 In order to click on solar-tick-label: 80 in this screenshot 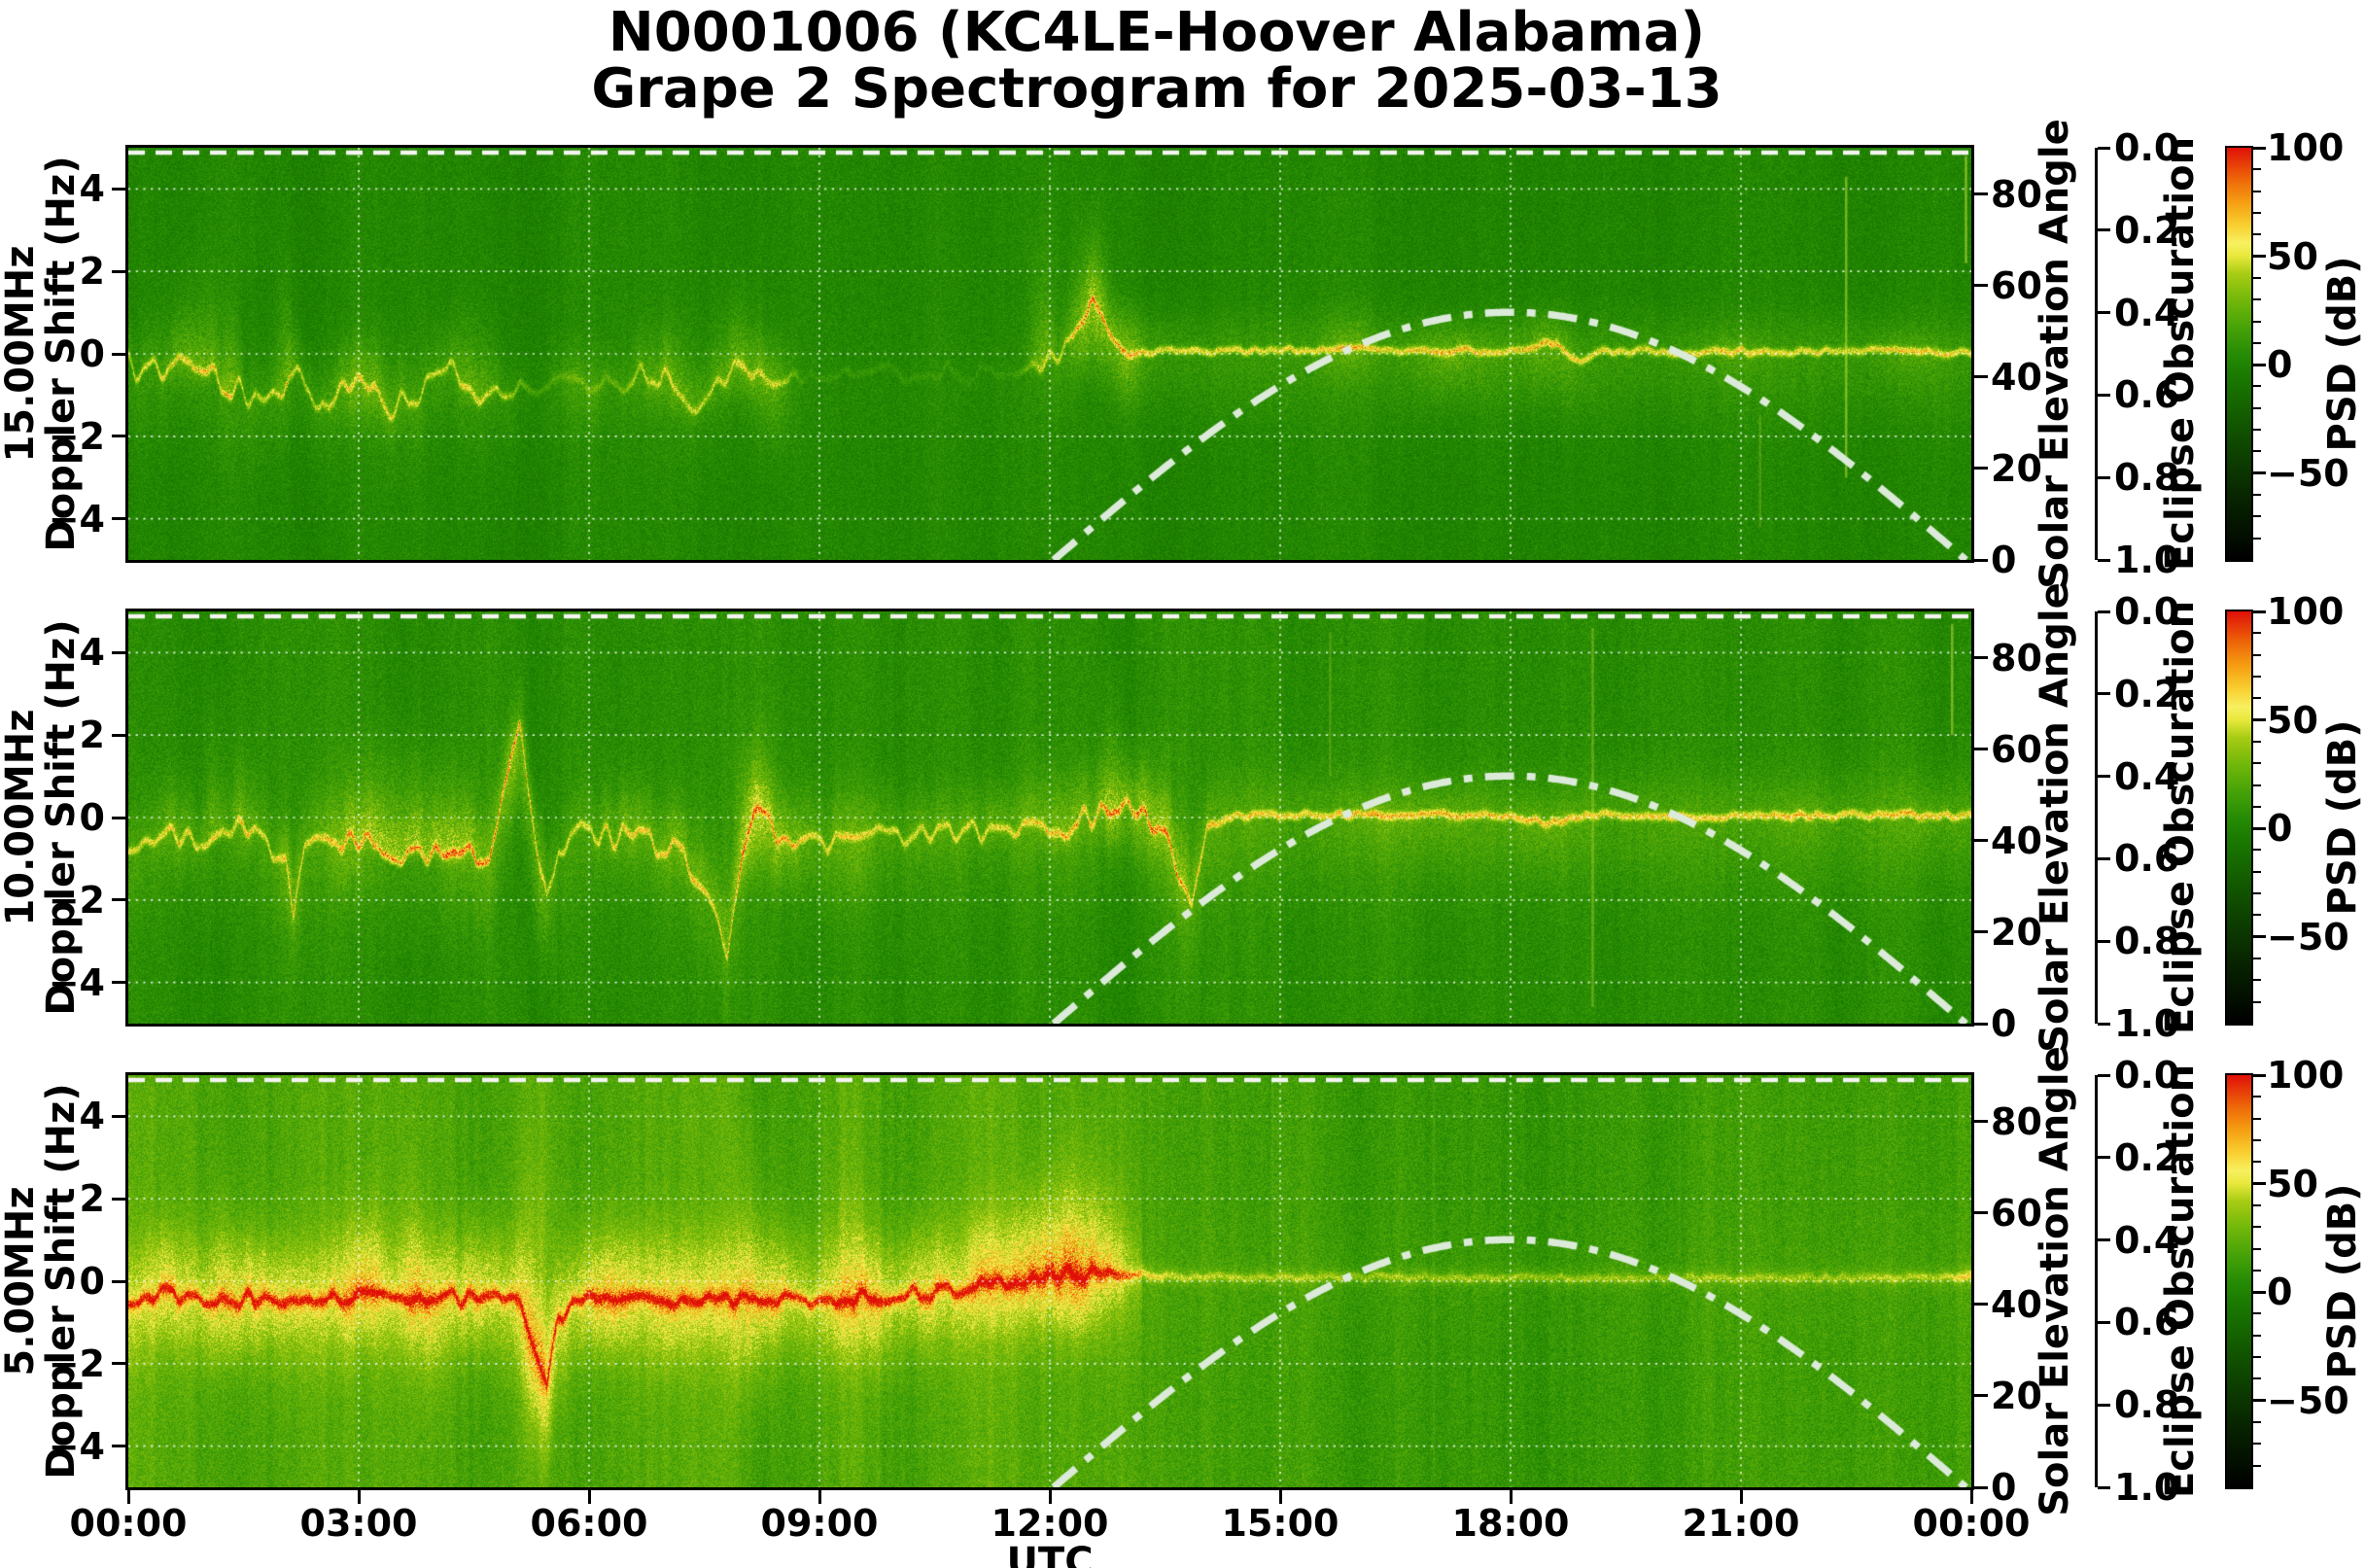, I will do `click(2016, 194)`.